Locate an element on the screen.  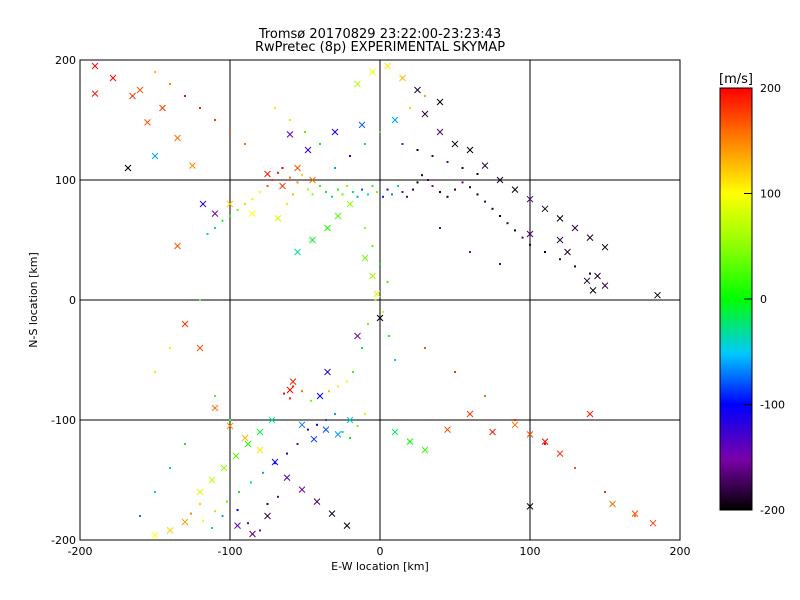
colorbar-label: [m/s] is located at coordinates (736, 79).